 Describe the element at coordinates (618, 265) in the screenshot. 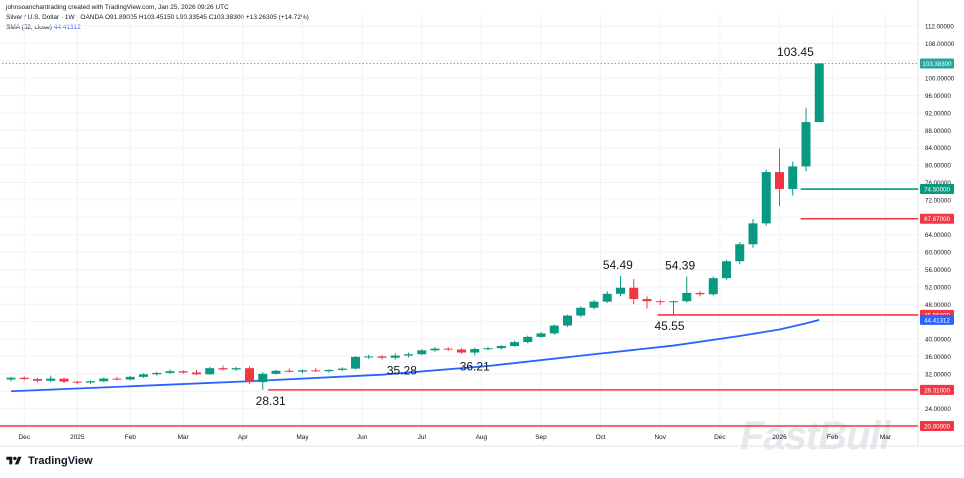

I see `price-annotation: 54.49` at that location.